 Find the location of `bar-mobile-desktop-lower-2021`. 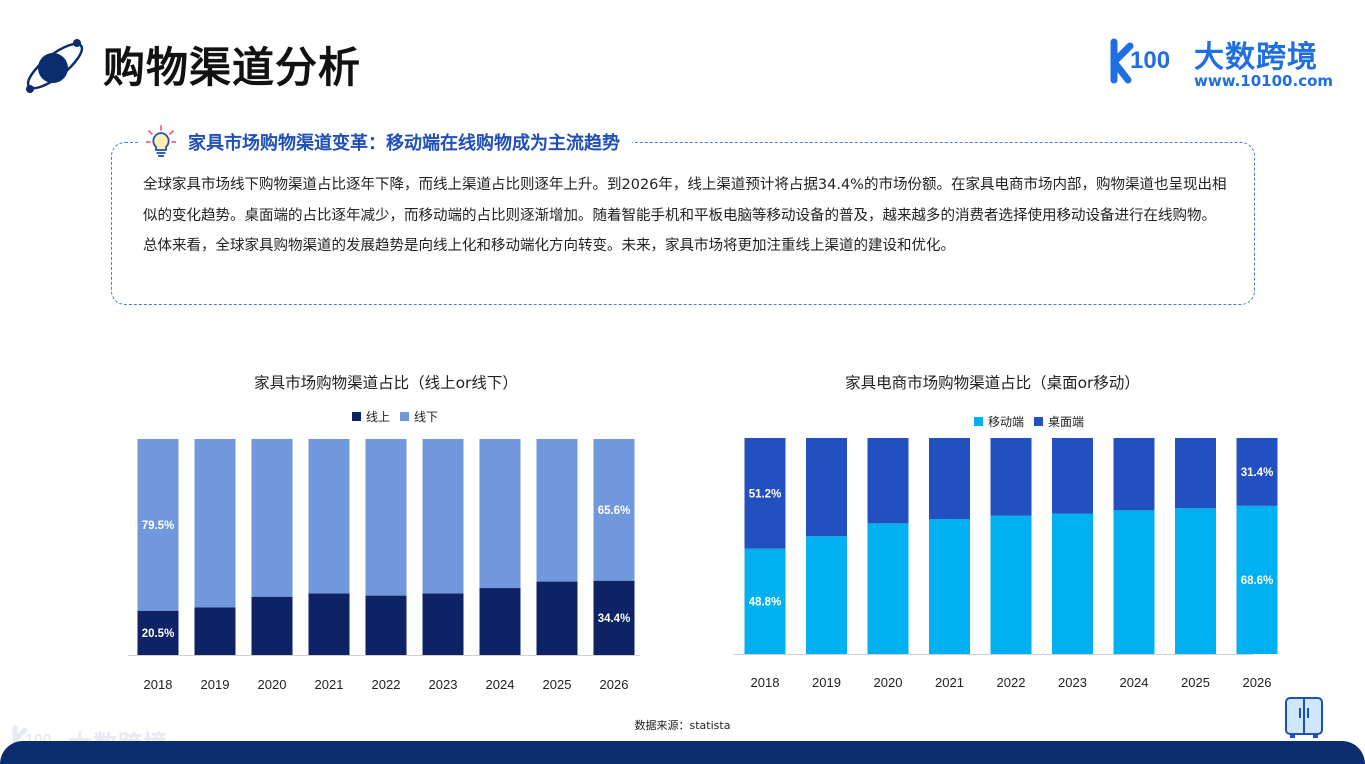

bar-mobile-desktop-lower-2021 is located at coordinates (949, 586).